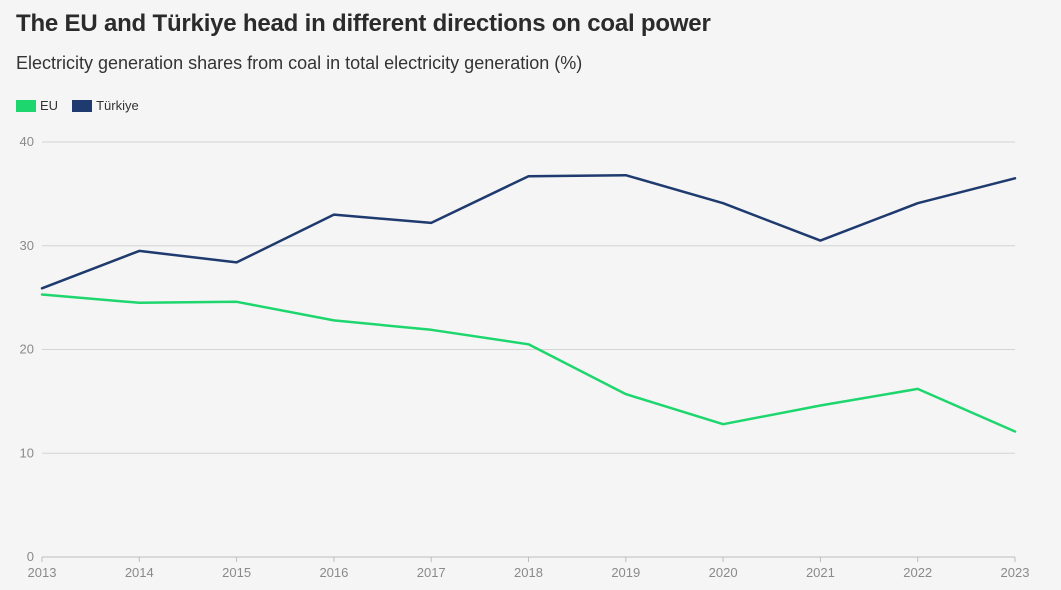 The height and width of the screenshot is (590, 1061). What do you see at coordinates (820, 572) in the screenshot?
I see `x-tick-label: 2021` at bounding box center [820, 572].